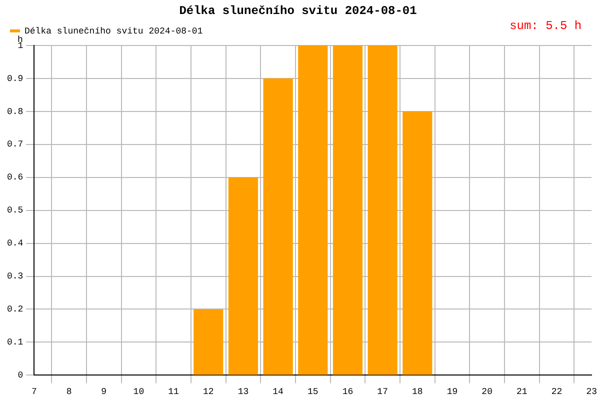 This screenshot has height=400, width=600. Describe the element at coordinates (556, 391) in the screenshot. I see `x-tick-label: 22` at that location.